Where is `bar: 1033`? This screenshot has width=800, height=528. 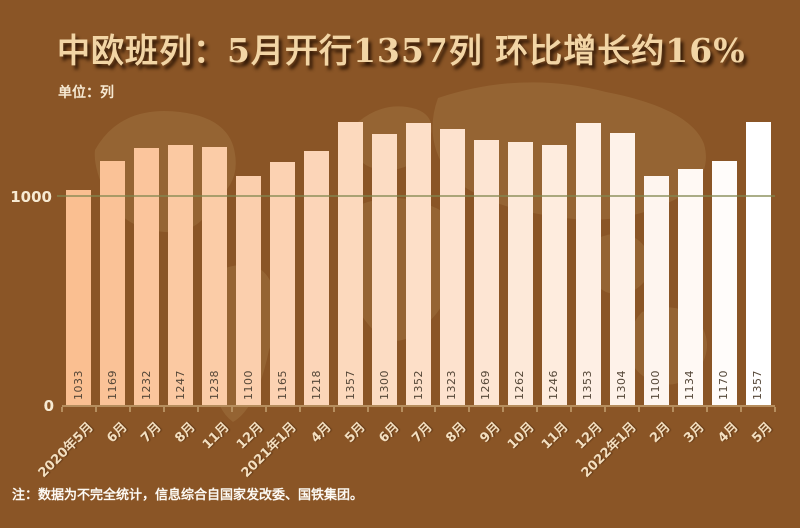 bar: 1033 is located at coordinates (79, 297).